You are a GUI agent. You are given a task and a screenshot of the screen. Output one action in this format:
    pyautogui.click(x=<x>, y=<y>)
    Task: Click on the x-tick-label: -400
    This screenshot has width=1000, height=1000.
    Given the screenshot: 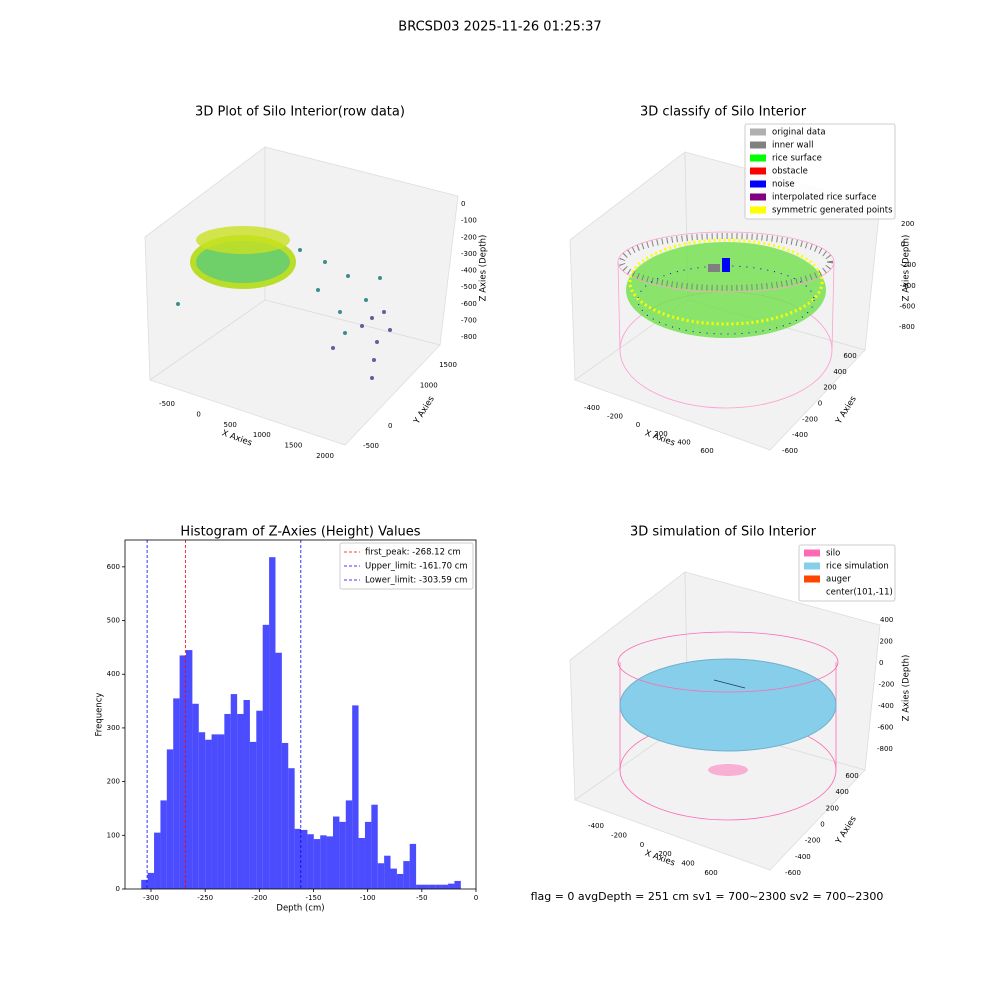 What is the action you would take?
    pyautogui.click(x=592, y=408)
    